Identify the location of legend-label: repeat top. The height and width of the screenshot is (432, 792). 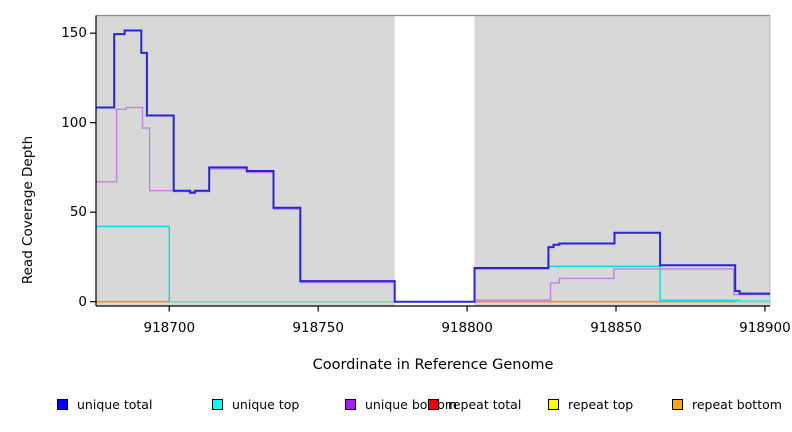
(601, 404).